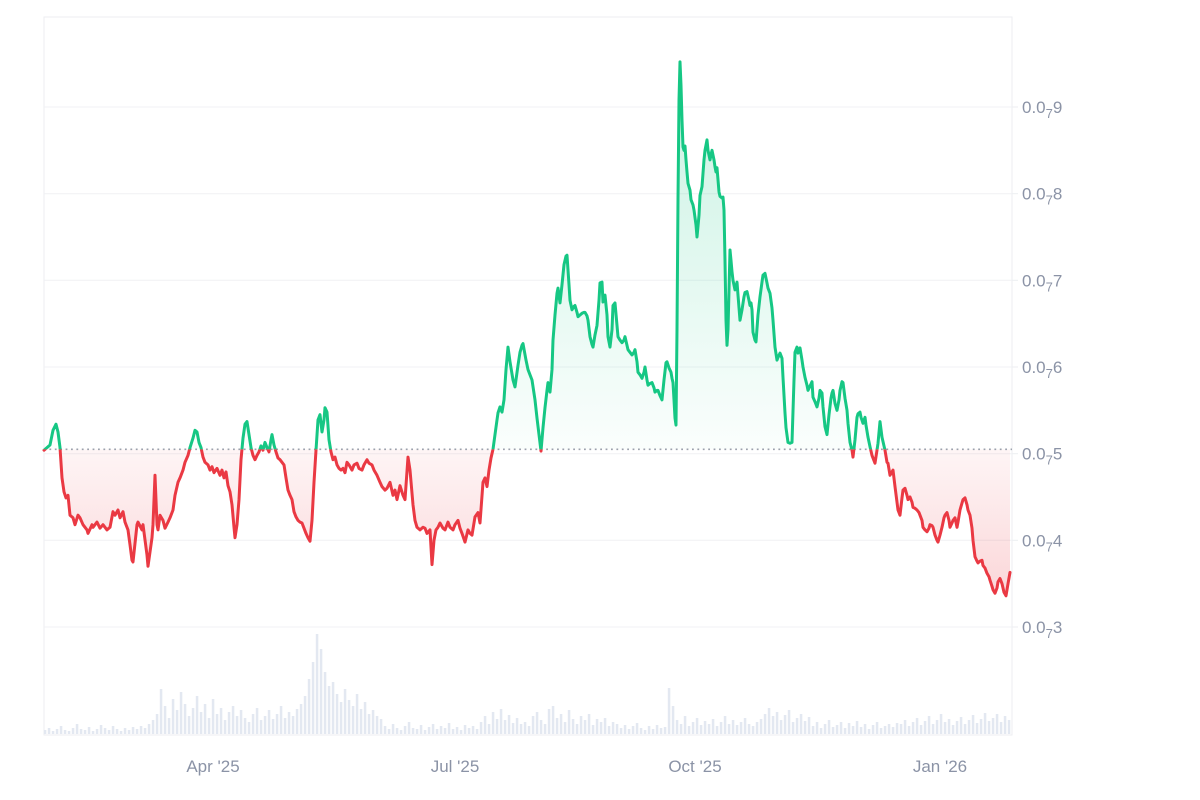 The width and height of the screenshot is (1200, 800). Describe the element at coordinates (1042, 629) in the screenshot. I see `y-axis-label: 0.073` at that location.